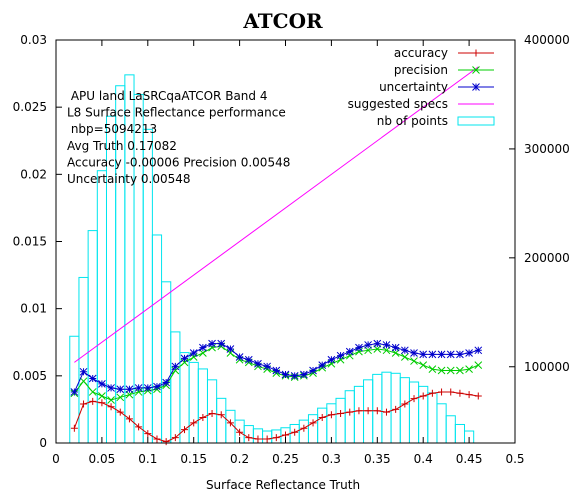  I want to click on y-tick-label: 0.025, so click(30, 107).